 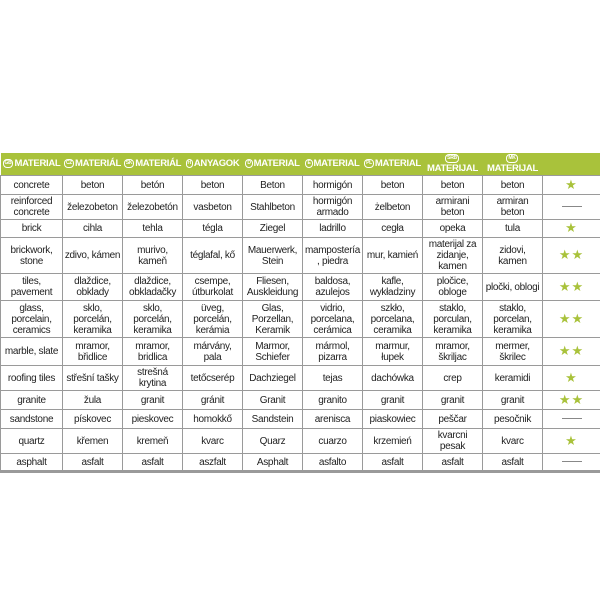 What do you see at coordinates (332, 441) in the screenshot?
I see `table-cell: cuarzo` at bounding box center [332, 441].